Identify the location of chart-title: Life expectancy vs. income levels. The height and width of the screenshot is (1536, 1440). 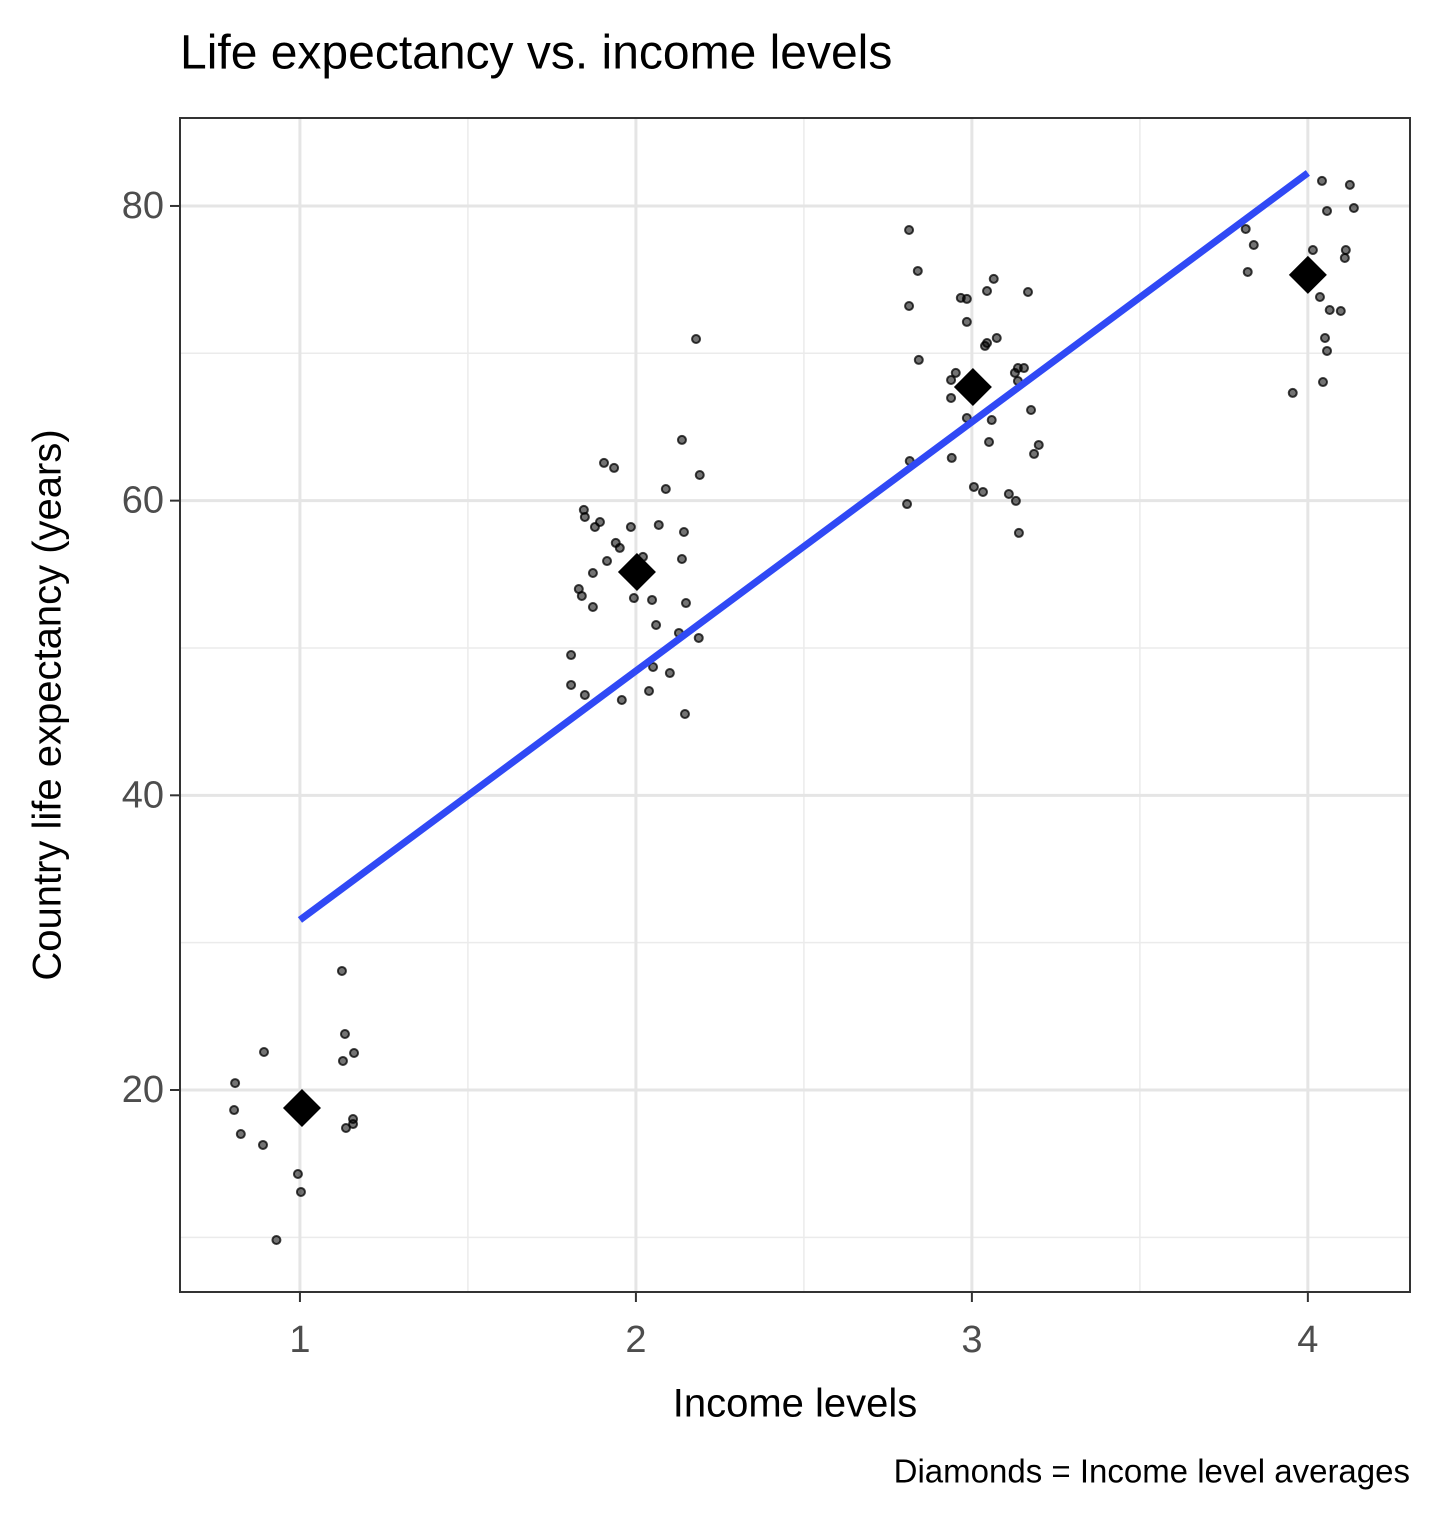
(536, 53).